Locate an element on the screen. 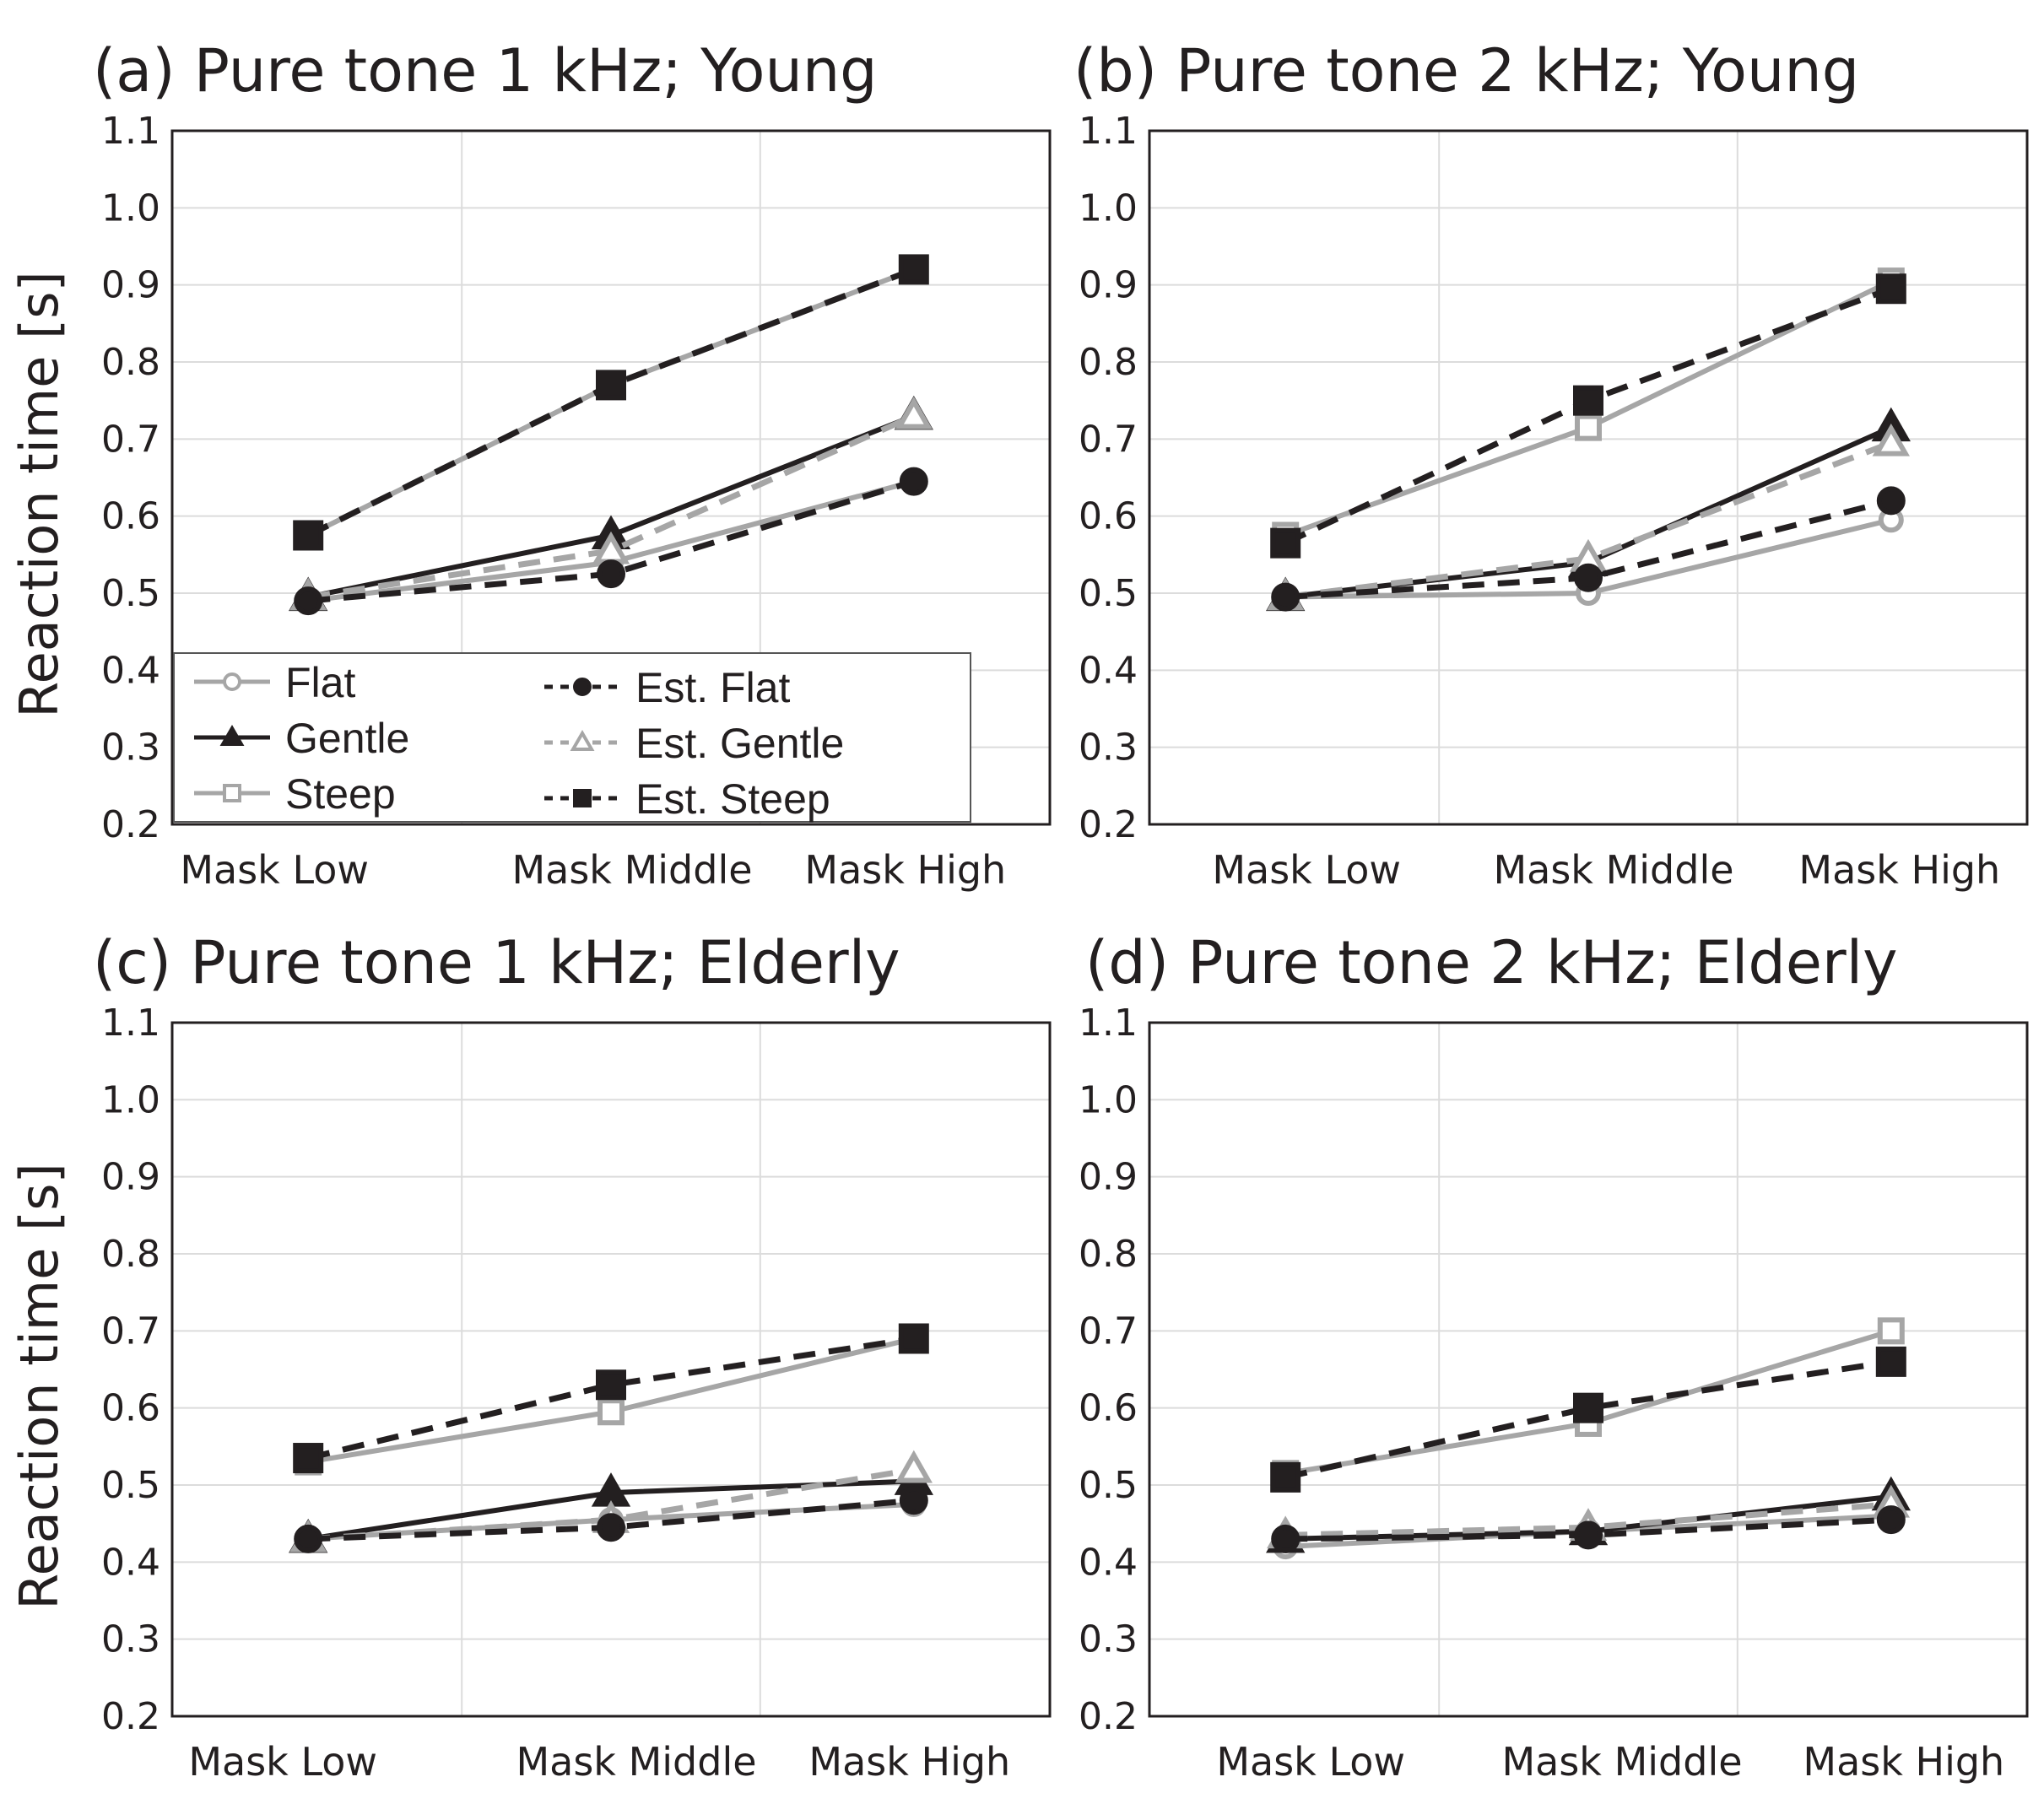 The width and height of the screenshot is (2044, 1793). legend-entry: Steep is located at coordinates (295, 794).